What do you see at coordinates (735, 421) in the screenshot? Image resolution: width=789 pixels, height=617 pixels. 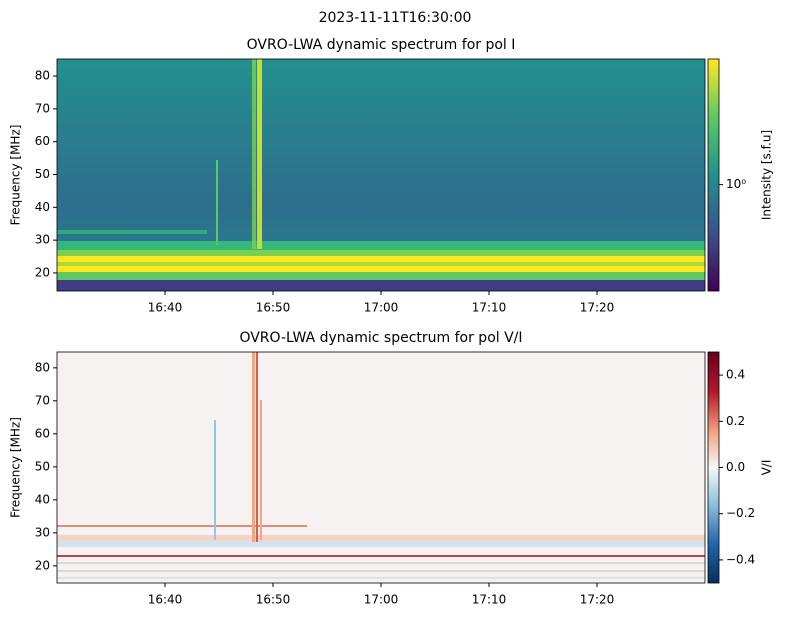 I see `colorbar-tick-label: 0.2` at bounding box center [735, 421].